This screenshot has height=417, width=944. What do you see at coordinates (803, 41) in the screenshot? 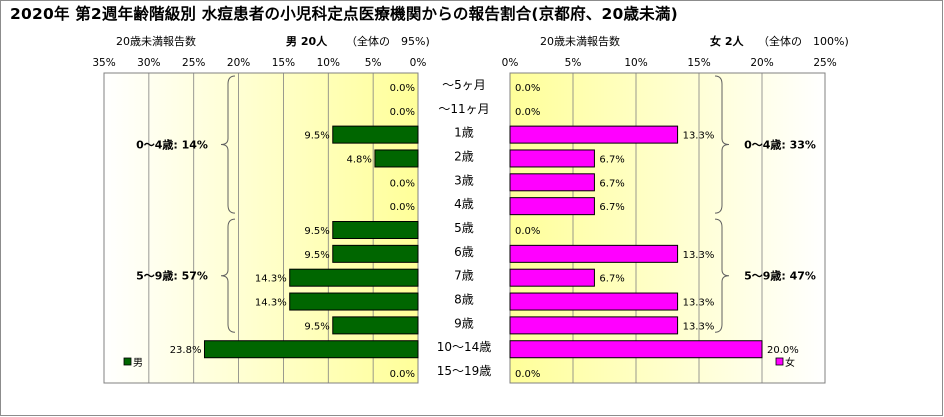
I see `right-share: （全体の 100%)` at bounding box center [803, 41].